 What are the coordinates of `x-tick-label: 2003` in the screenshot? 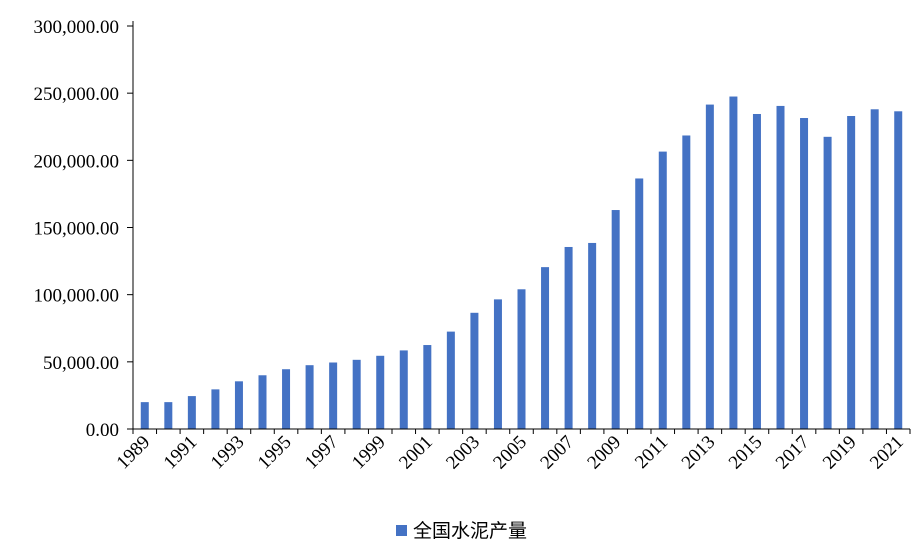 It's located at (463, 453).